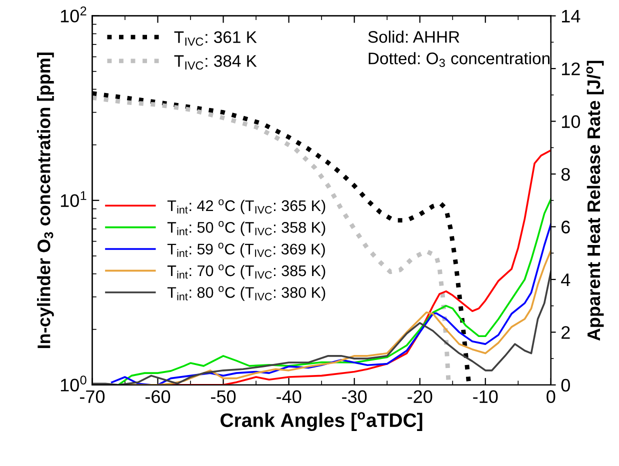 Image resolution: width=619 pixels, height=466 pixels. What do you see at coordinates (73, 199) in the screenshot?
I see `y-tick-label: 10$^{1}$` at bounding box center [73, 199].